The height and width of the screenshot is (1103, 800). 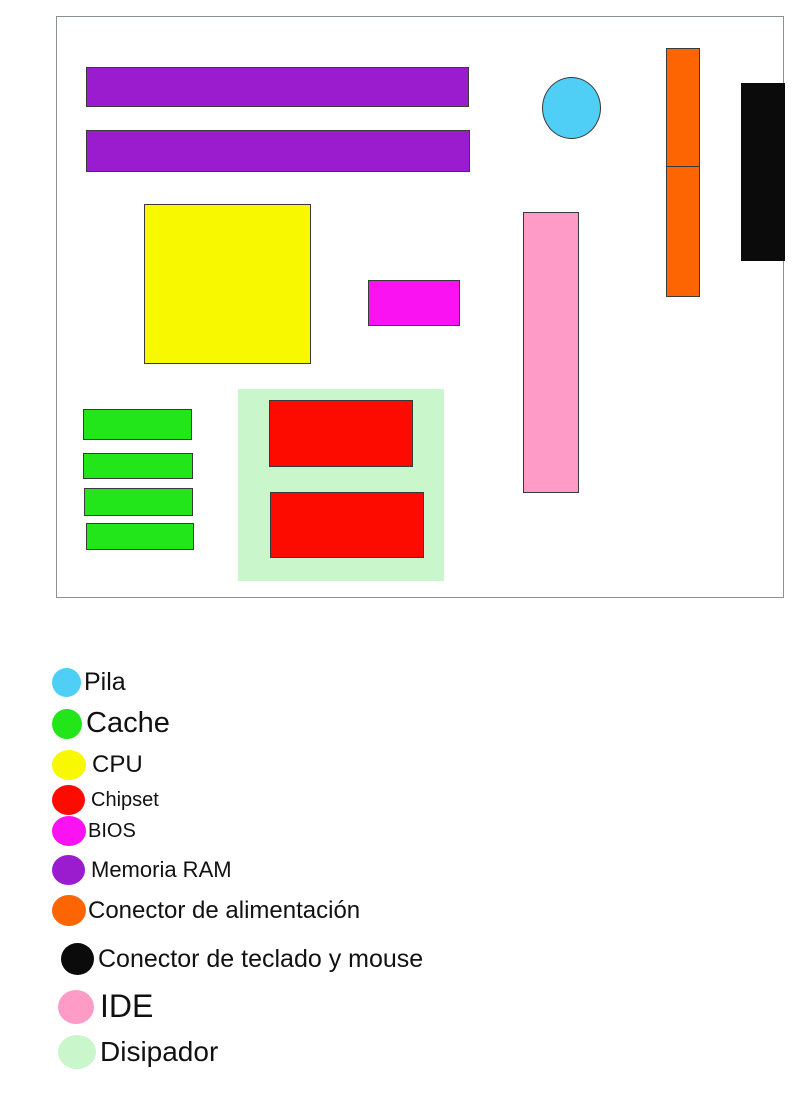 I want to click on legend-item-bios: BIOS, so click(x=94, y=831).